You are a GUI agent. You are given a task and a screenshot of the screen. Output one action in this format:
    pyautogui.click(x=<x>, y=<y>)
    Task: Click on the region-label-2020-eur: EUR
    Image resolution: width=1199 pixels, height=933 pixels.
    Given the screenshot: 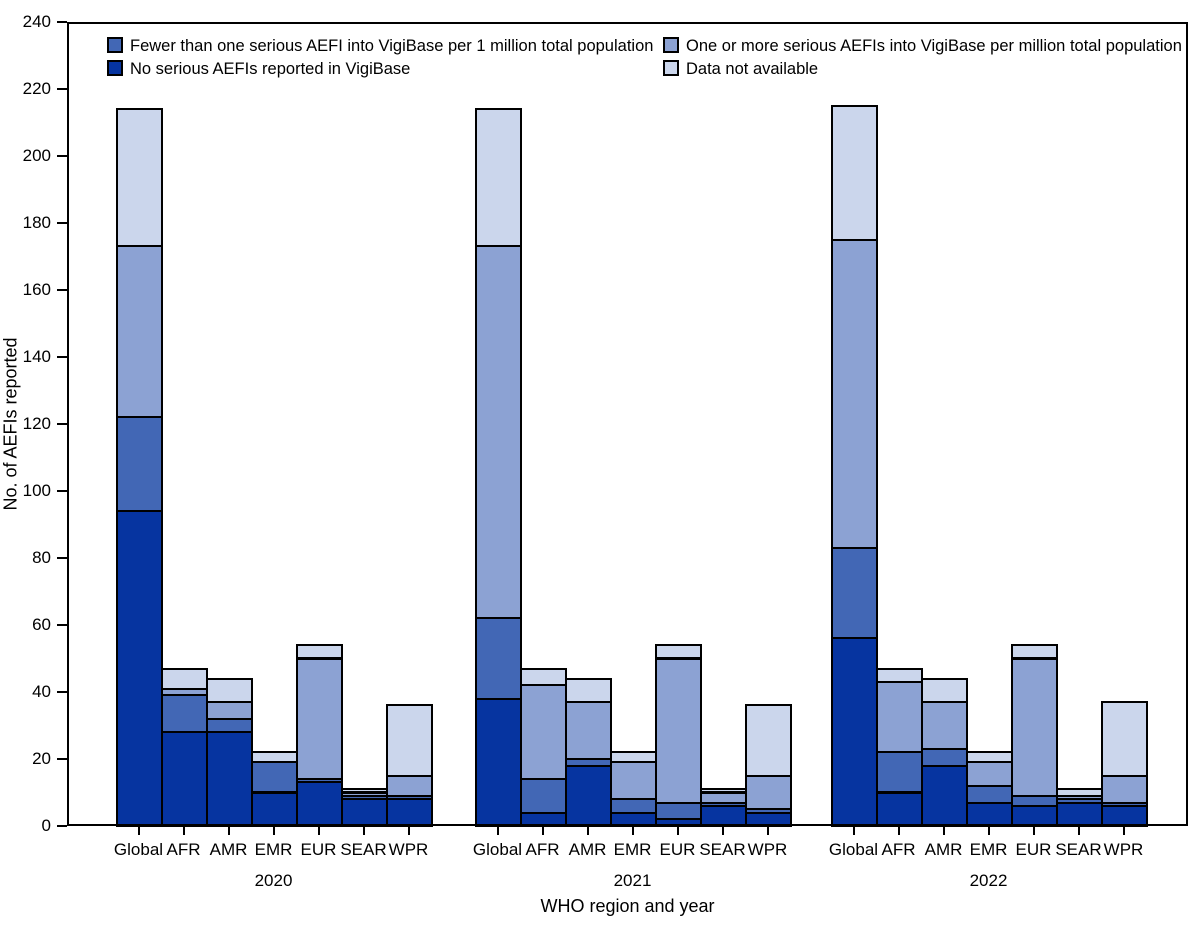 What is the action you would take?
    pyautogui.click(x=318, y=849)
    